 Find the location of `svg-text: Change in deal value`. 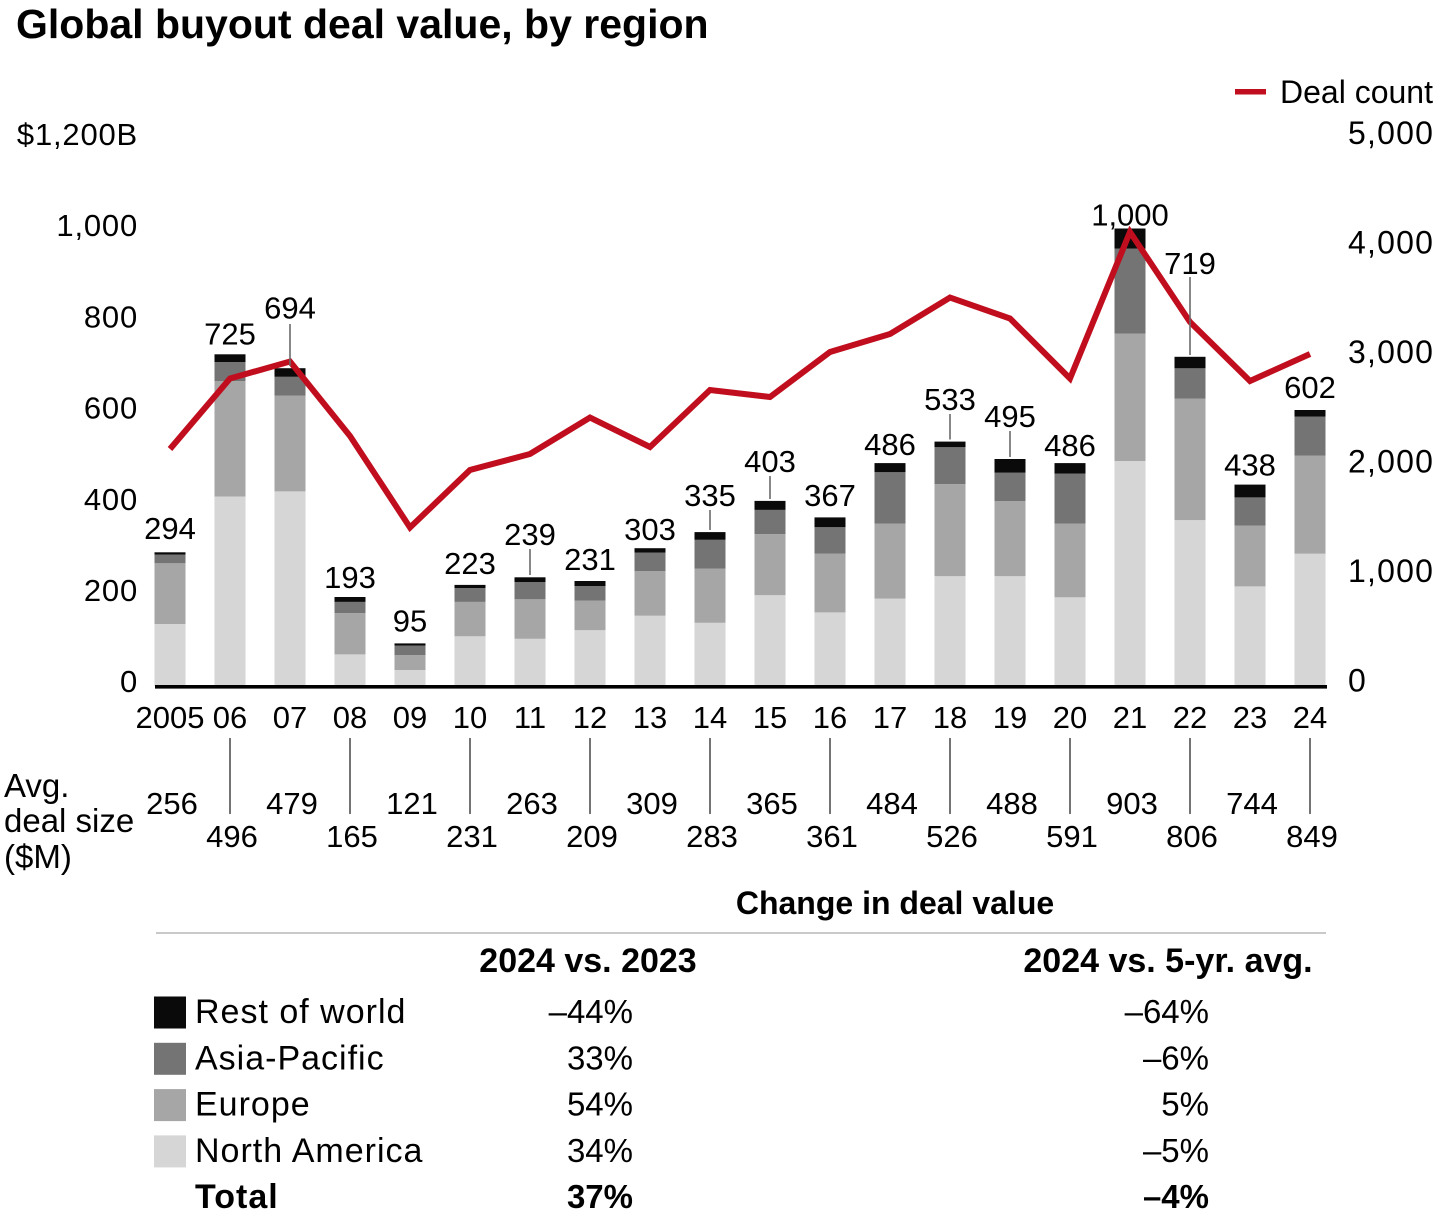

svg-text: Change in deal value is located at coordinates (895, 903).